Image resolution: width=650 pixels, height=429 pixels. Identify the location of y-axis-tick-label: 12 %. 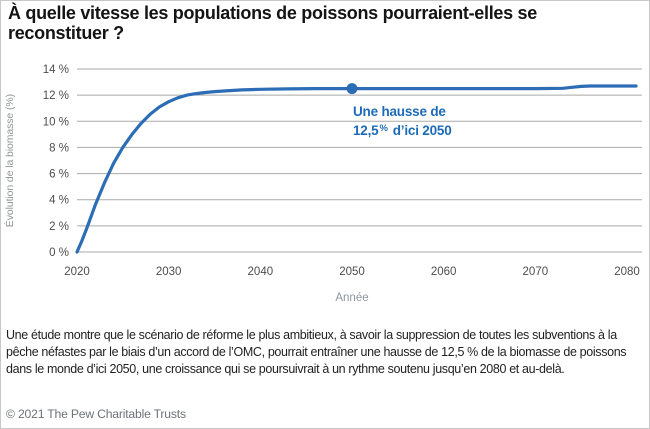
(56, 96).